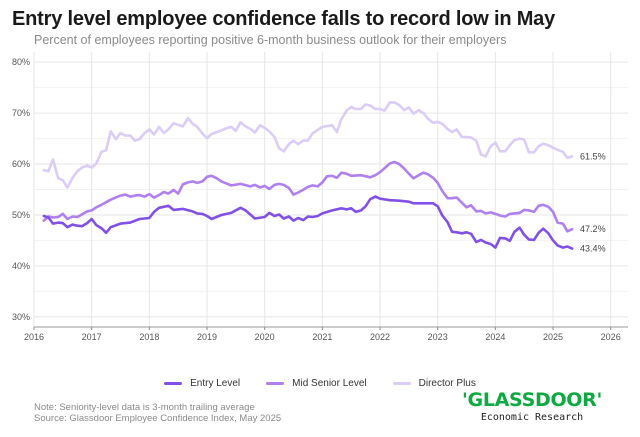  What do you see at coordinates (149, 337) in the screenshot?
I see `x-tick-label: 2018` at bounding box center [149, 337].